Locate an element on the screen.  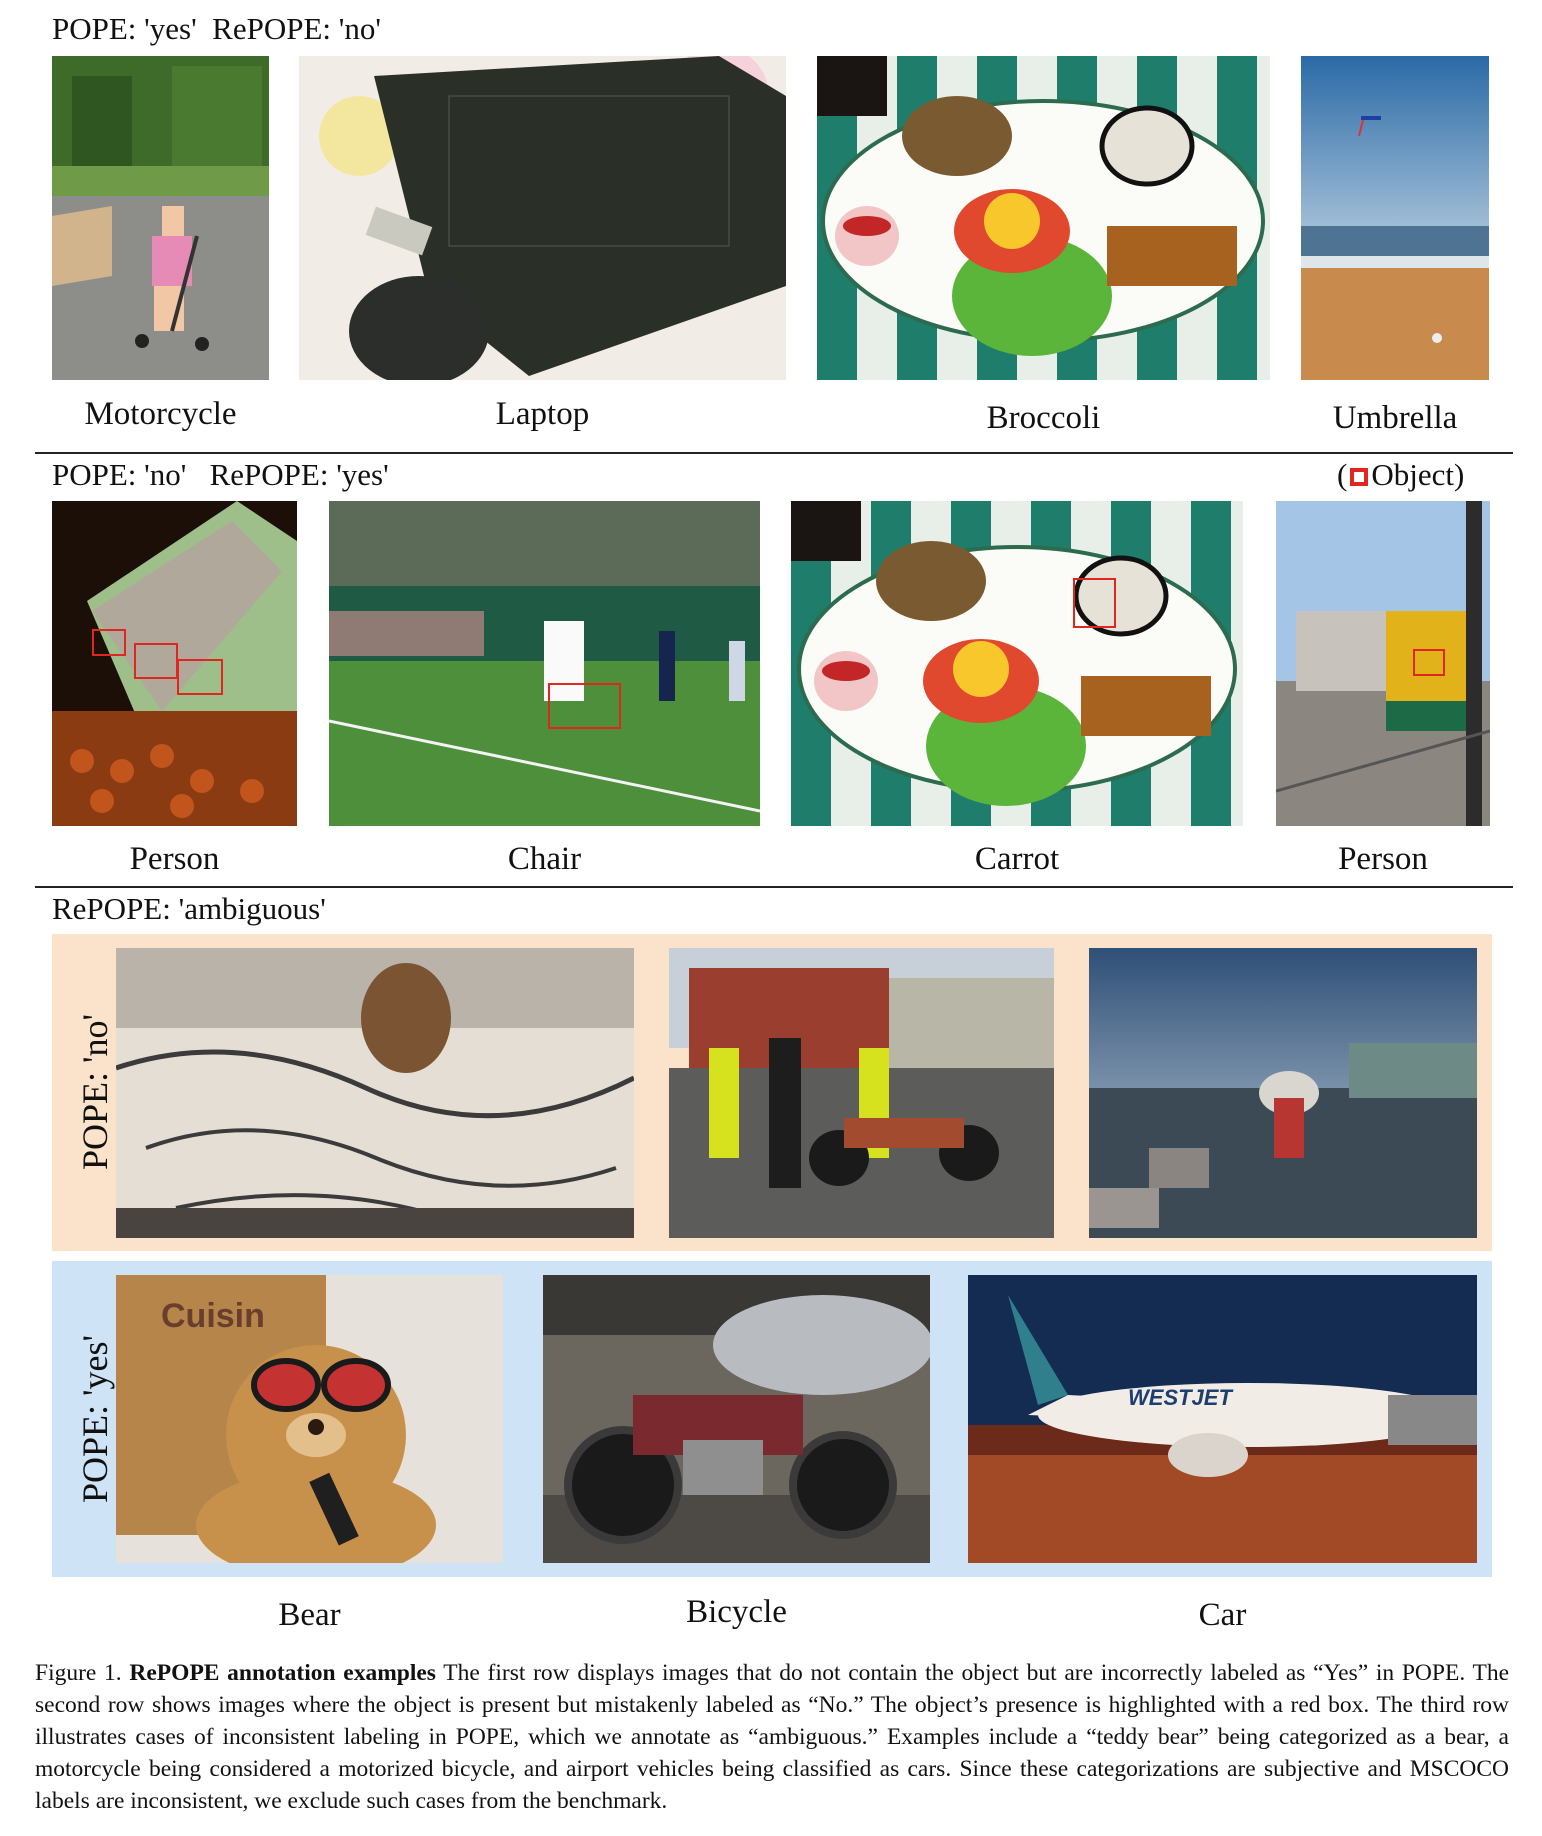
caption-prefix: Figure 1. is located at coordinates (78, 1673).